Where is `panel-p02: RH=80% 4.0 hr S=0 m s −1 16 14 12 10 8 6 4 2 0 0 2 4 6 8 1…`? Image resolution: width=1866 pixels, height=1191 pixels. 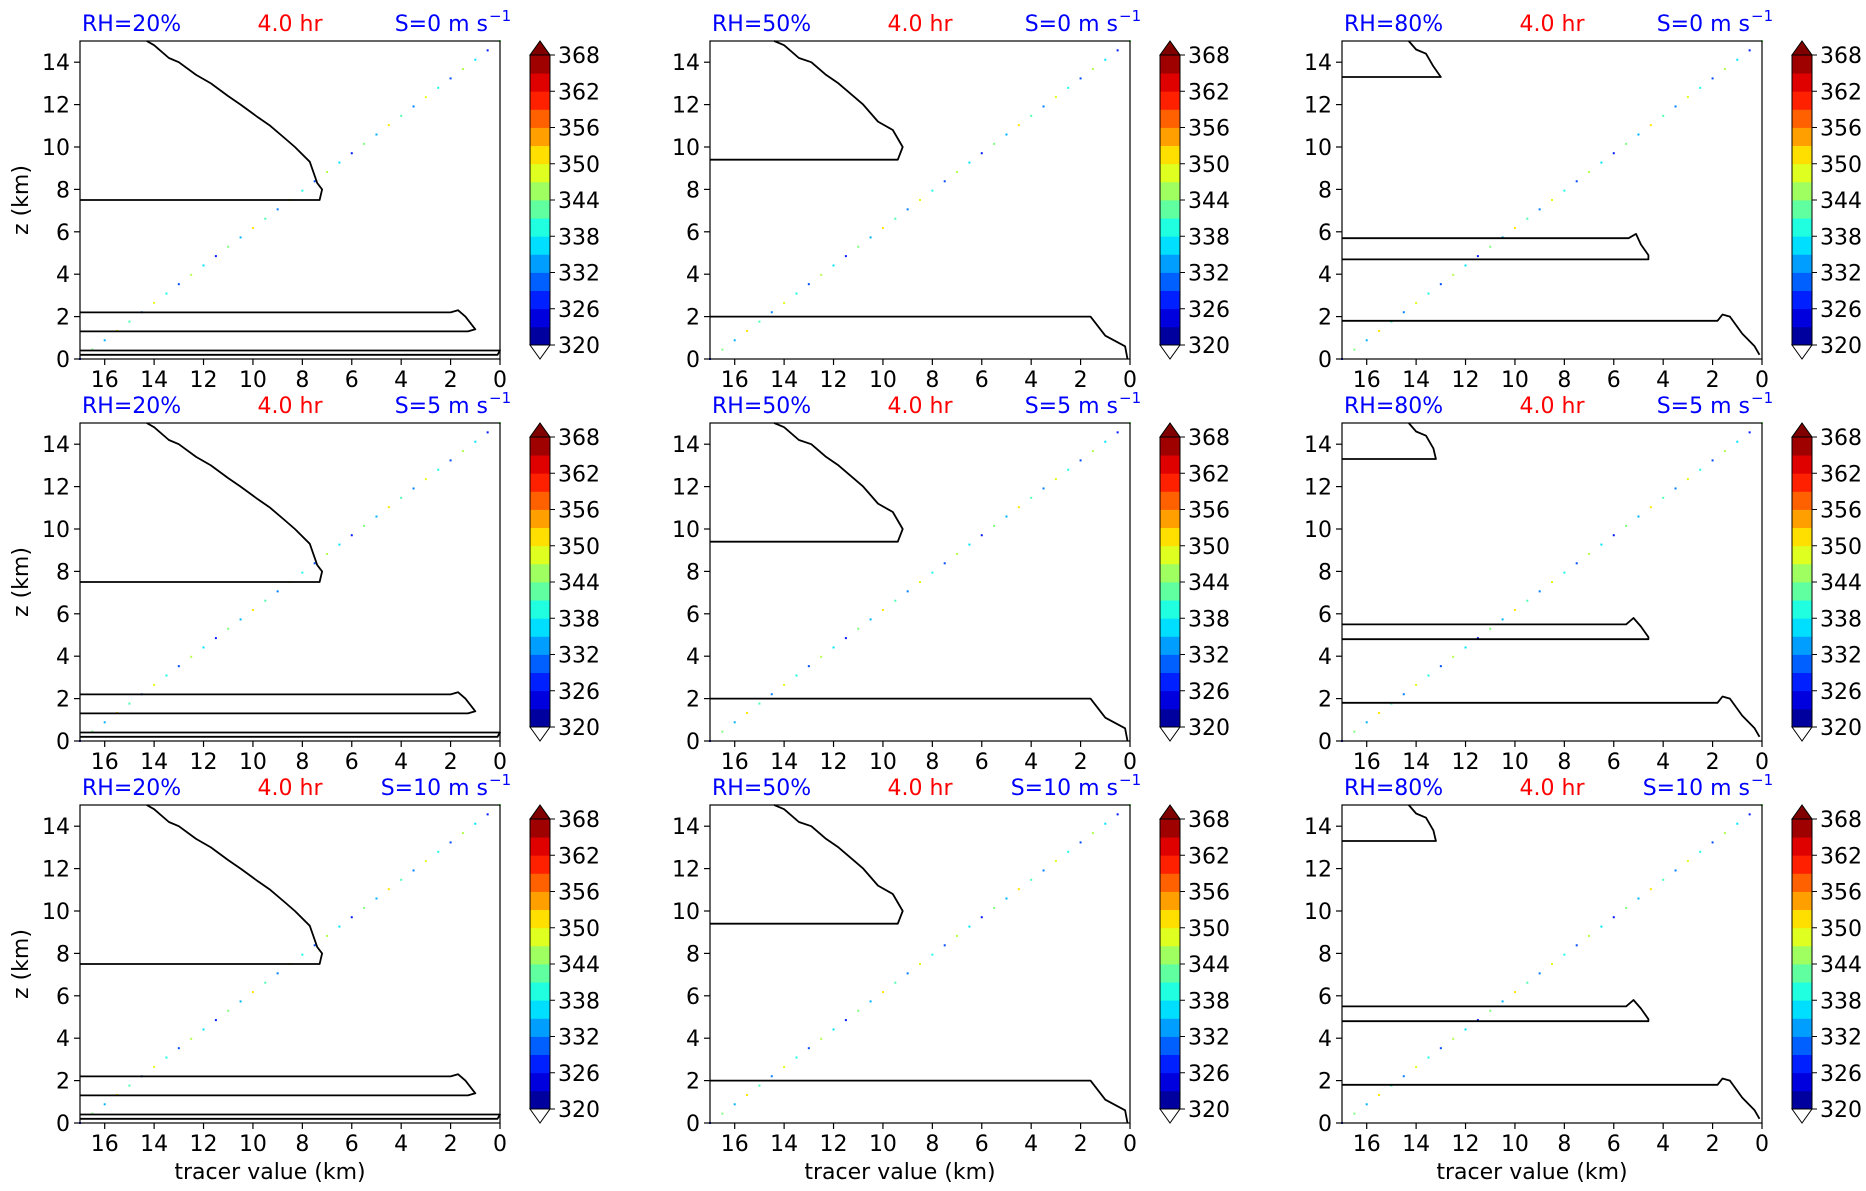
panel-p02: RH=80% 4.0 hr S=0 m s −1 16 14 12 10 8 6 4 2 0 0 2 4 6 8 1… is located at coordinates (1583, 200).